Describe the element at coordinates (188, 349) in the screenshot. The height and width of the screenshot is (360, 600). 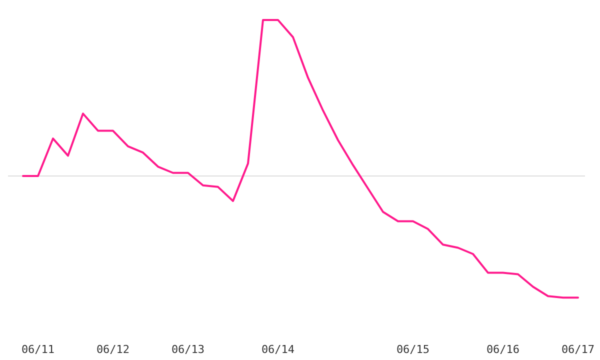
I see `x-tick-label: 06/13` at that location.